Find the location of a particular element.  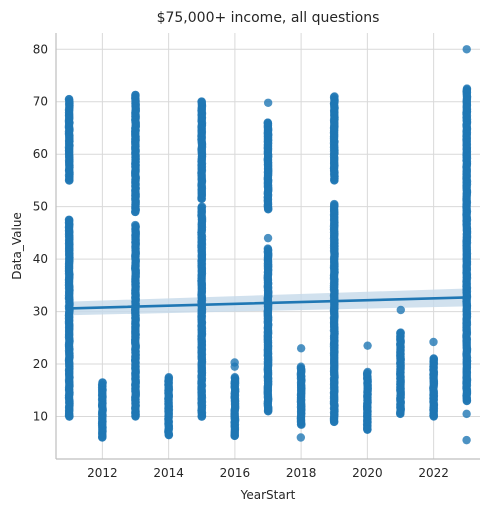

x-axis-label: YearStart is located at coordinates (268, 495).